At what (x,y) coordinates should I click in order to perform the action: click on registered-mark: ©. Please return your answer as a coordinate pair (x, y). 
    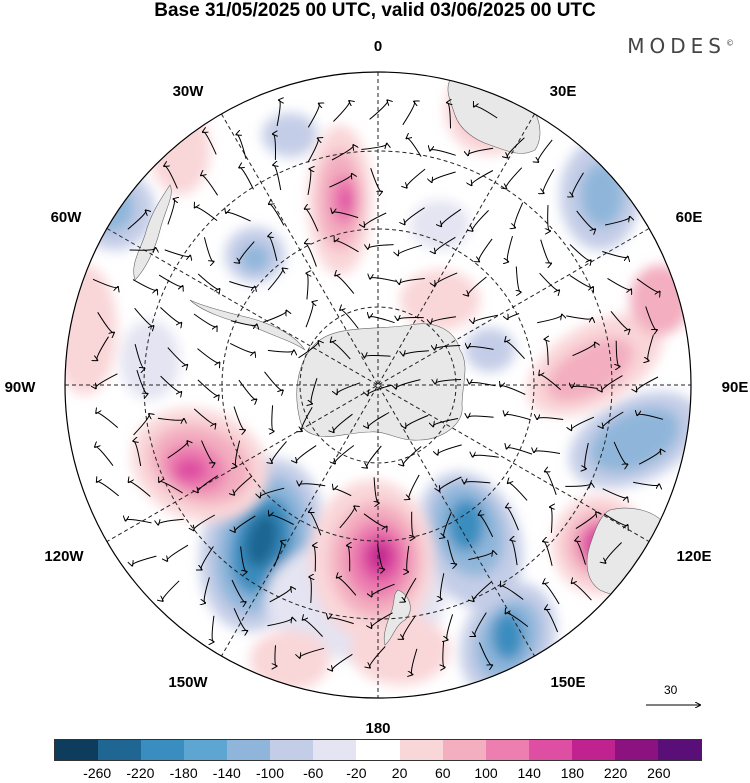
    Looking at the image, I should click on (730, 43).